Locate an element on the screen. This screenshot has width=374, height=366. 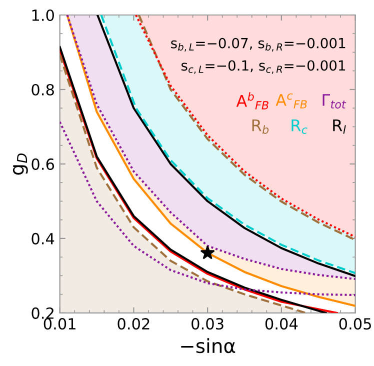
text: Γ$_{tot}$ is located at coordinates (334, 101).